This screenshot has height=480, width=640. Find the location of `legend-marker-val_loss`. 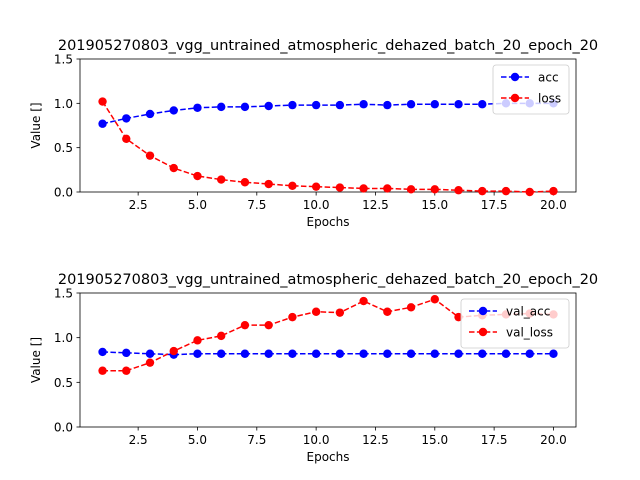

legend-marker-val_loss is located at coordinates (483, 332).